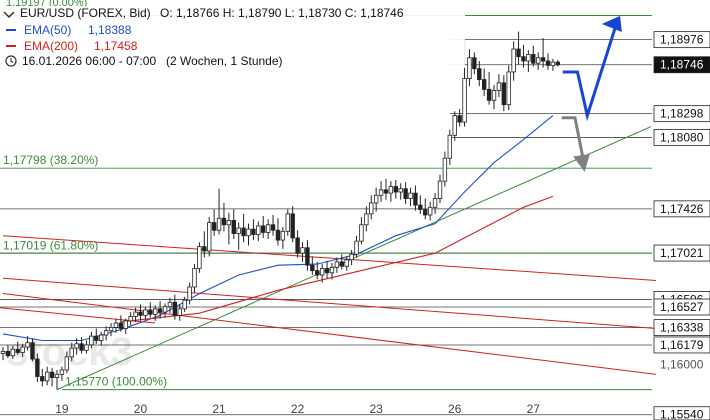  Describe the element at coordinates (51, 46) in the screenshot. I see `ema200-label: EMA(200)` at that location.